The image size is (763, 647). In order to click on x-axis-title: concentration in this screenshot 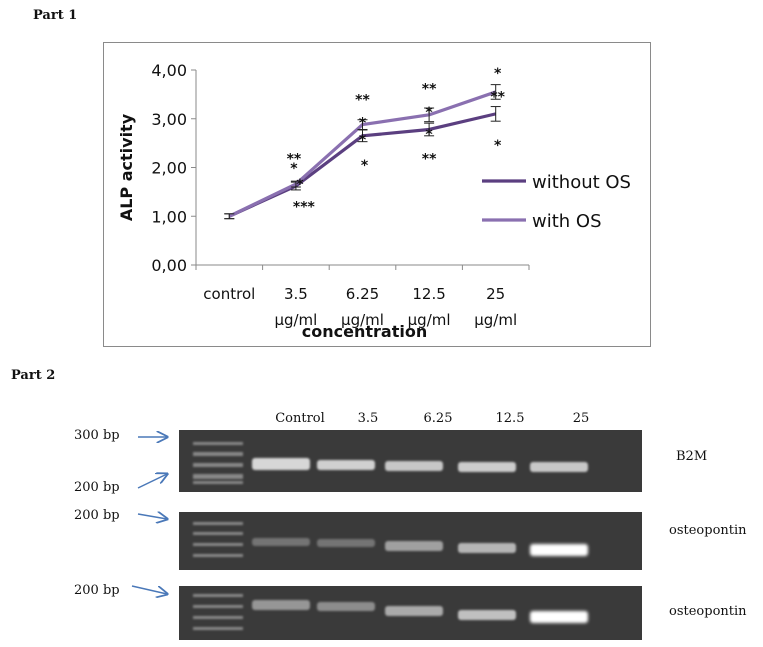, I will do `click(364, 331)`.